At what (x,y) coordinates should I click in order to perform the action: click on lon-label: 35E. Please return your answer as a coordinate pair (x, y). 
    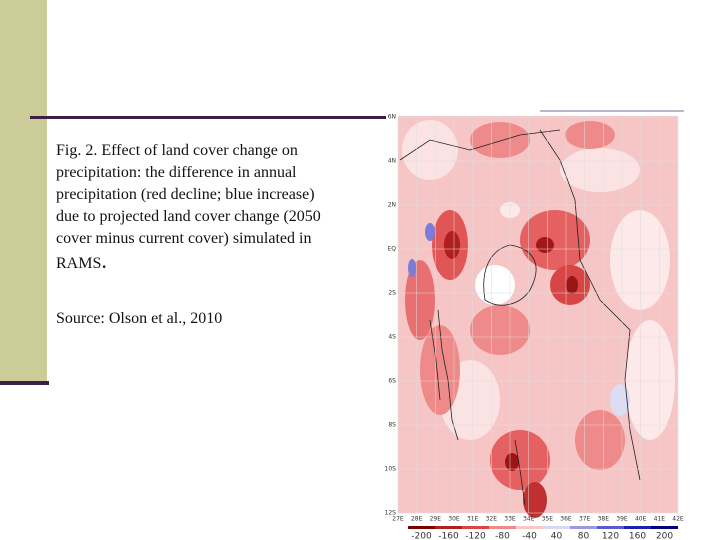
    Looking at the image, I should click on (548, 519).